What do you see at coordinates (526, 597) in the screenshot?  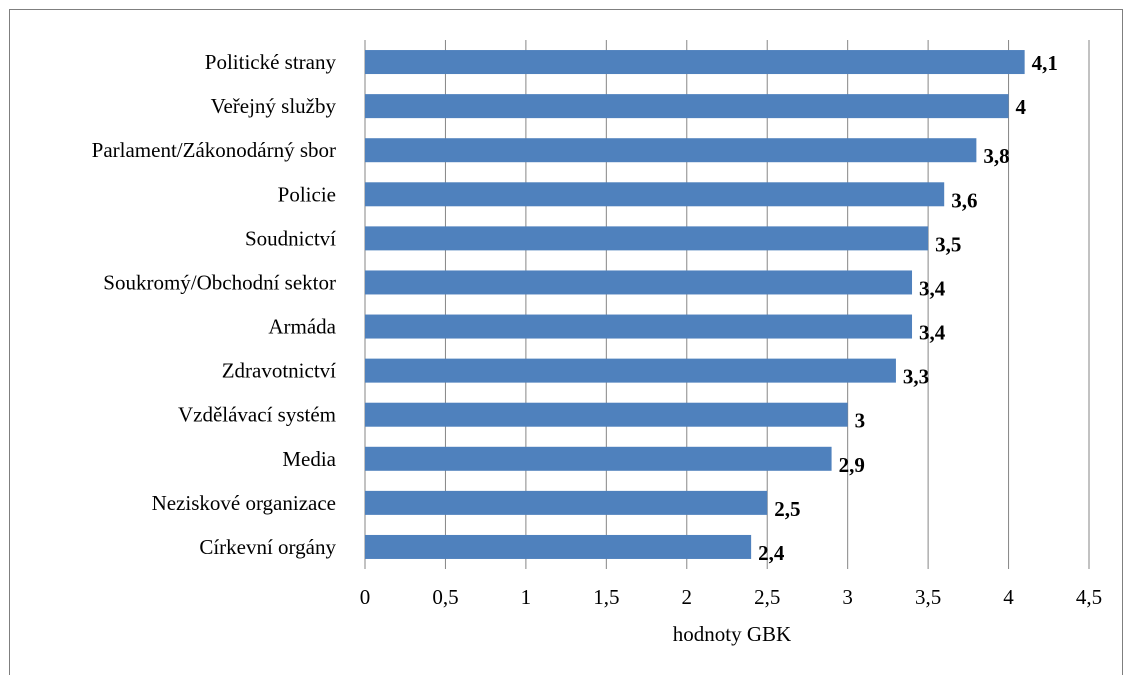 I see `x-tick-label: 1` at bounding box center [526, 597].